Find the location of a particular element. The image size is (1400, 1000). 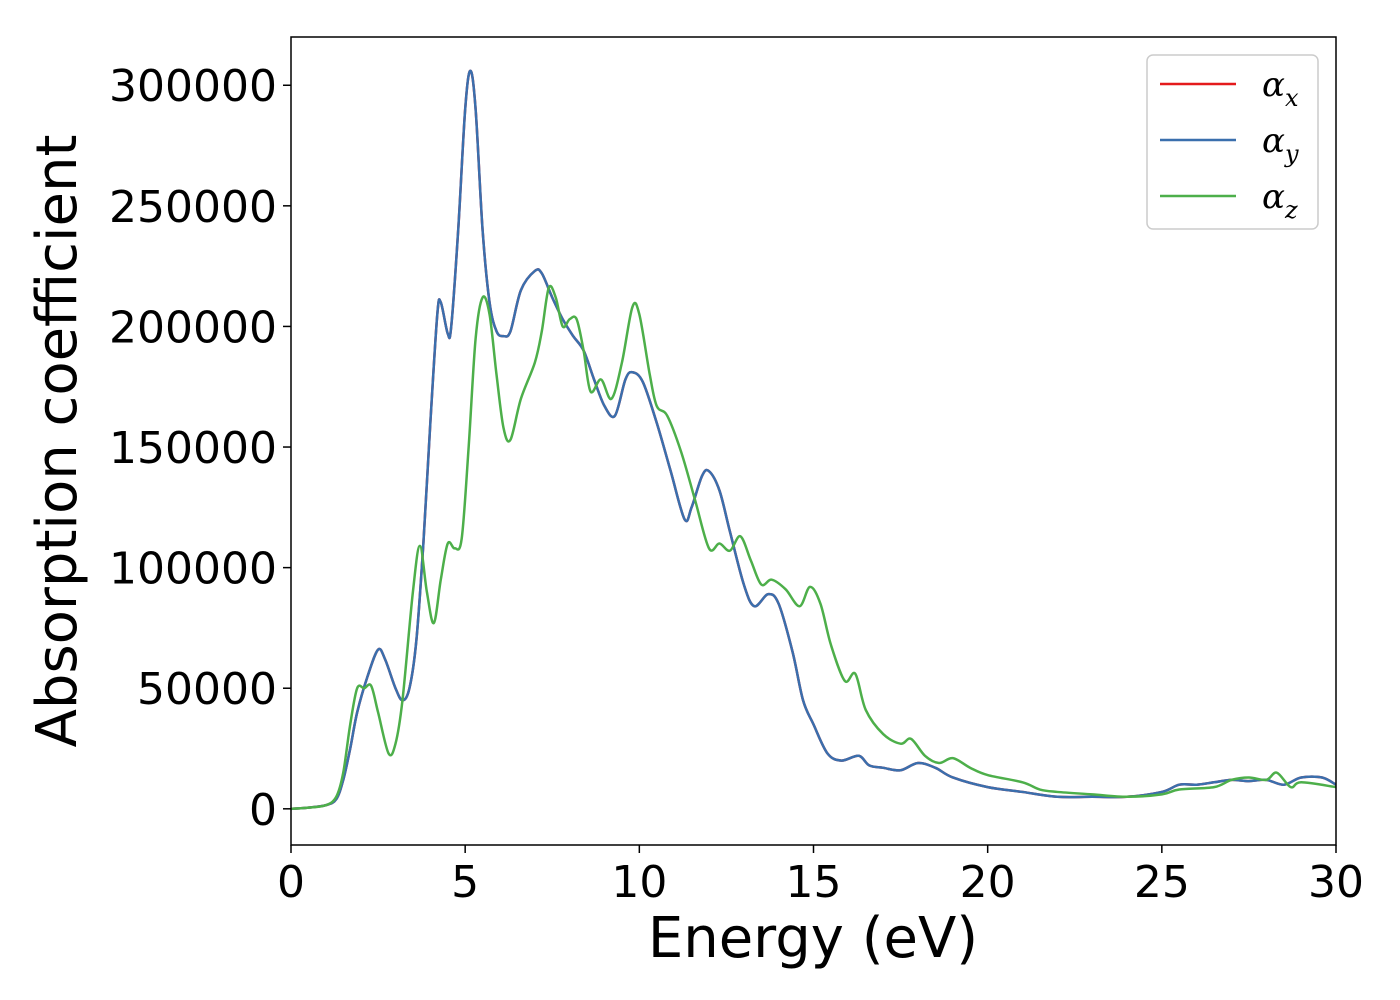

y-tick-label: 50000 is located at coordinates (207, 689).